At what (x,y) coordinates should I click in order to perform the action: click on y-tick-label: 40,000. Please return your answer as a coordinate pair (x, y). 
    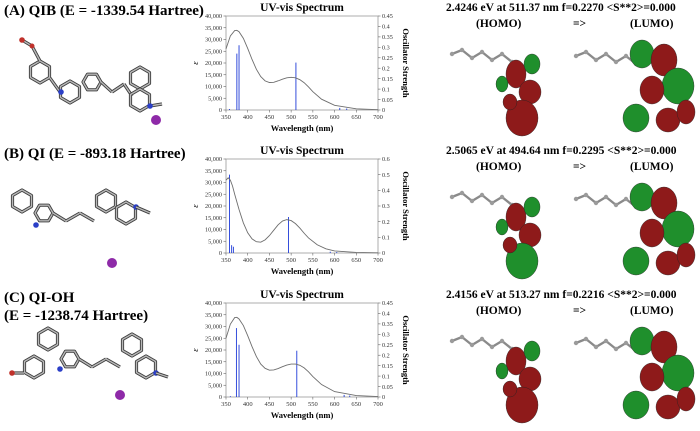
    Looking at the image, I should click on (213, 16).